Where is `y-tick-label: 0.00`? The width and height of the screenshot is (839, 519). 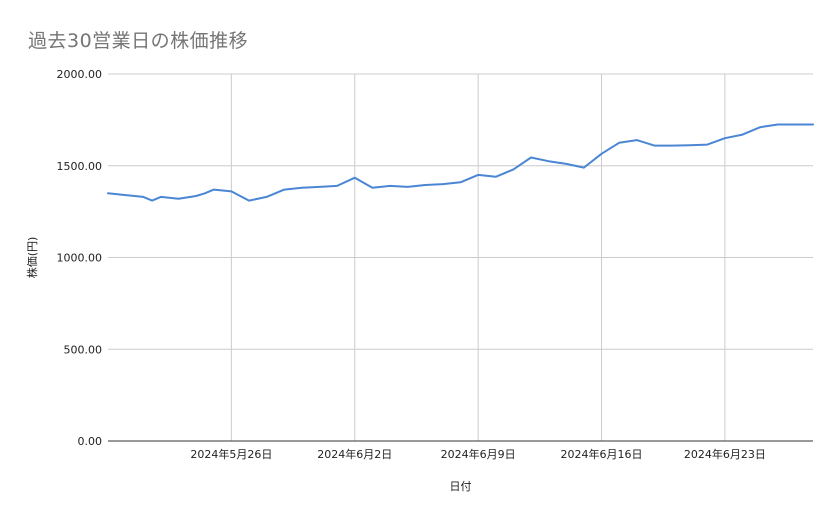
y-tick-label: 0.00 is located at coordinates (90, 441).